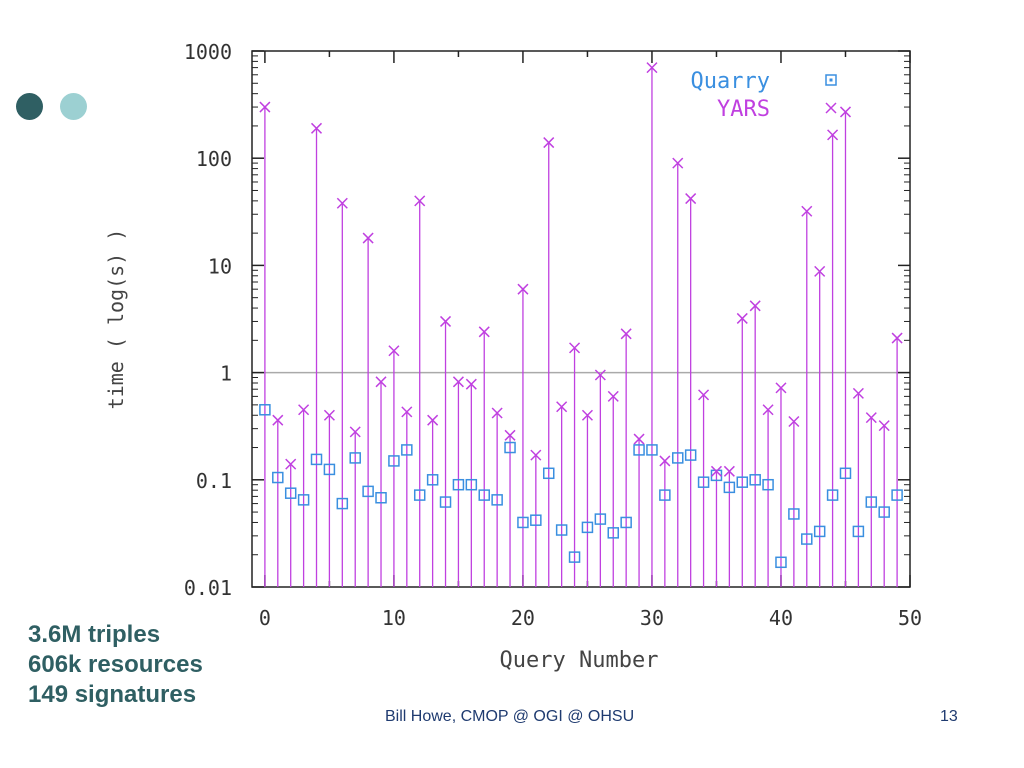 Image resolution: width=1024 pixels, height=768 pixels. Describe the element at coordinates (523, 618) in the screenshot. I see `x-tick-label: 20` at that location.